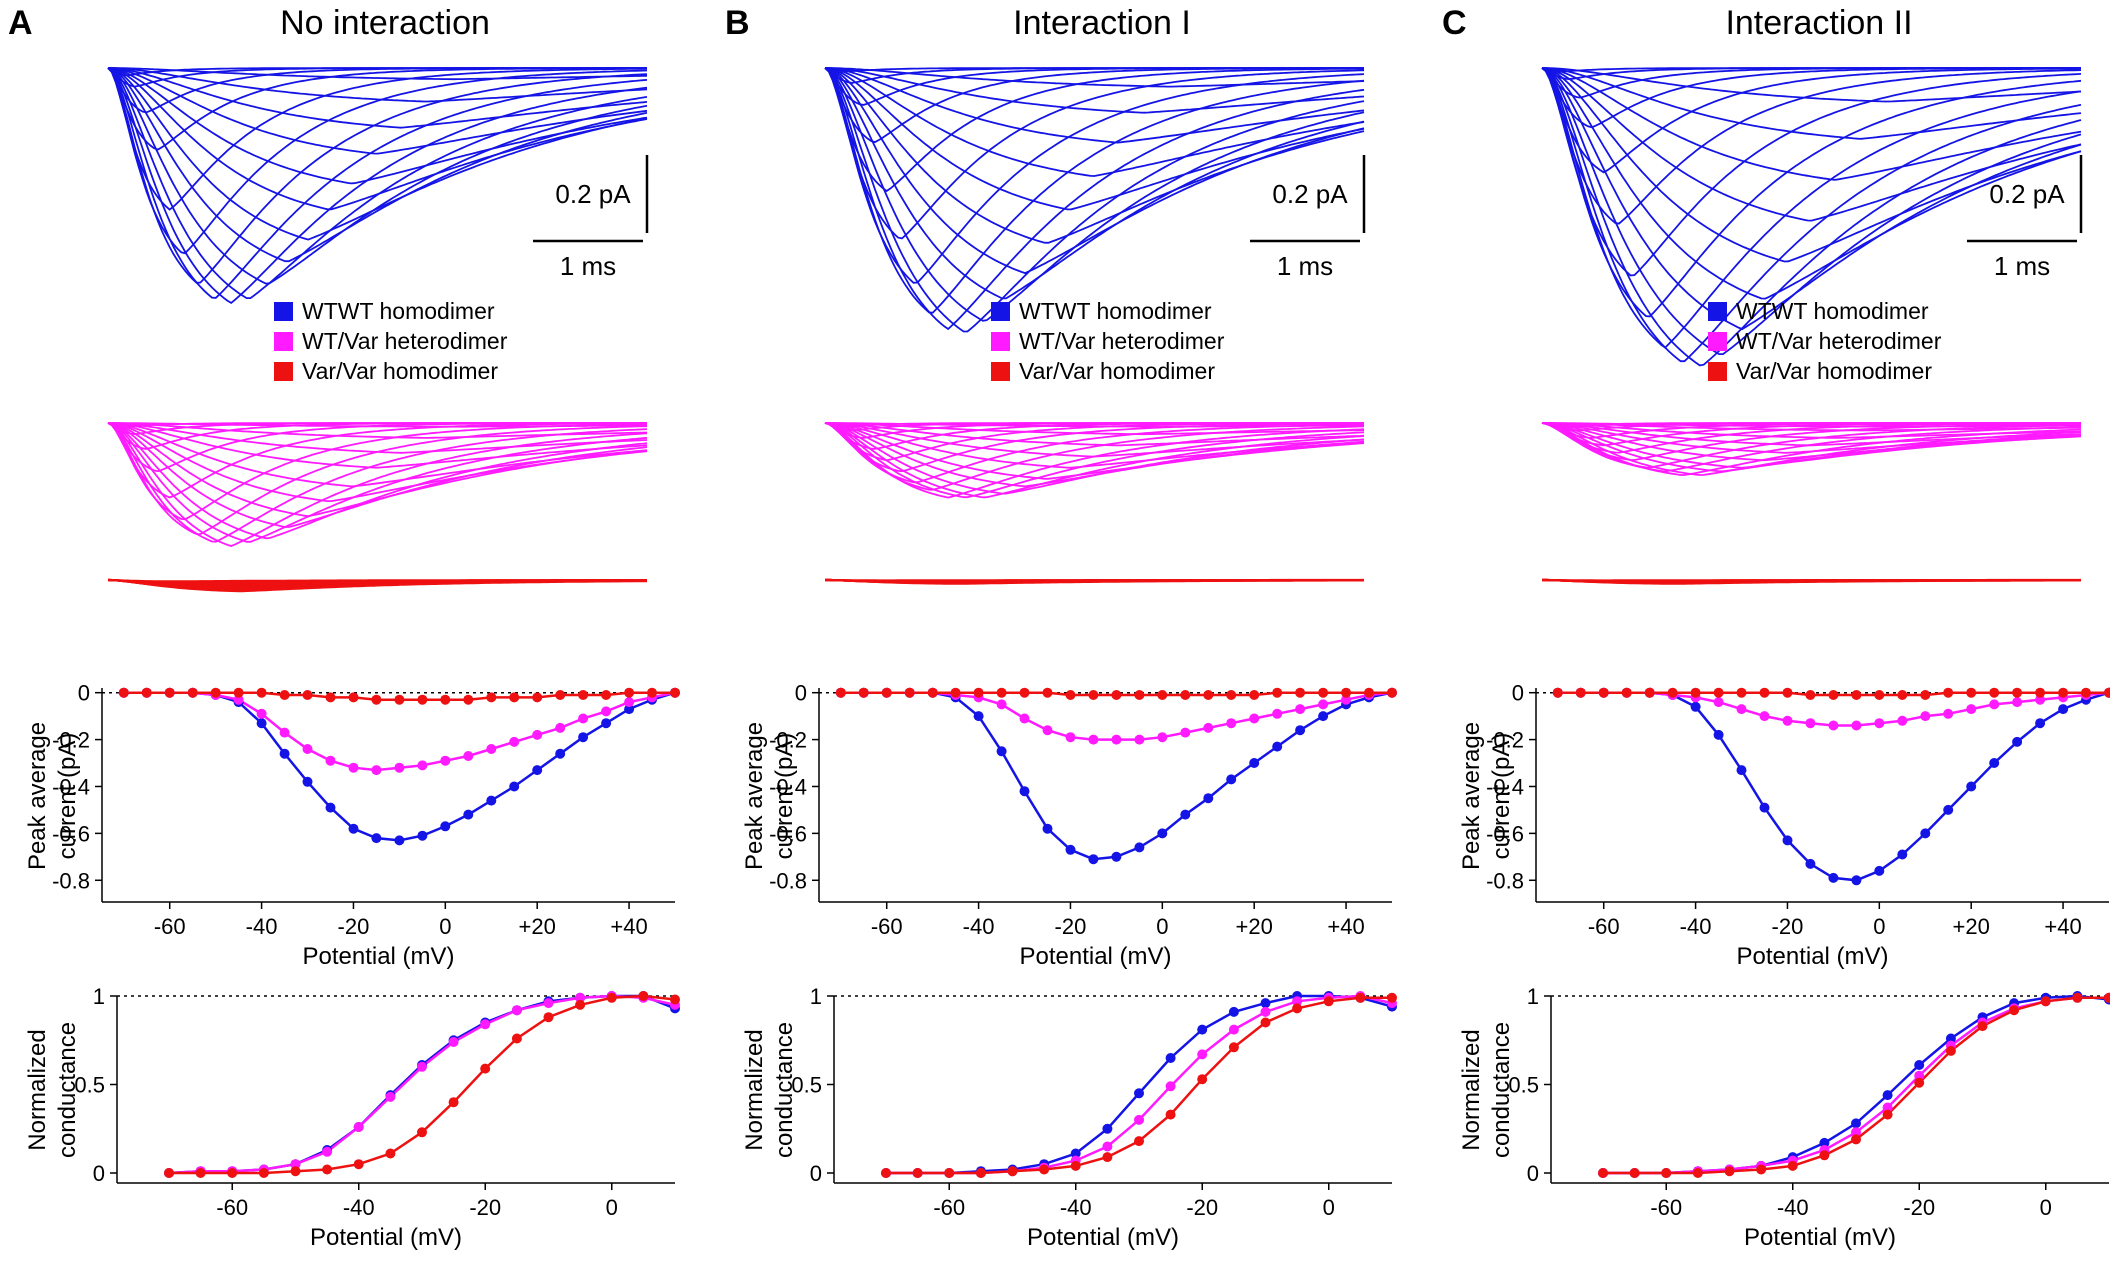 The height and width of the screenshot is (1276, 2110). Describe the element at coordinates (1102, 23) in the screenshot. I see `panel-title: Interaction I` at that location.